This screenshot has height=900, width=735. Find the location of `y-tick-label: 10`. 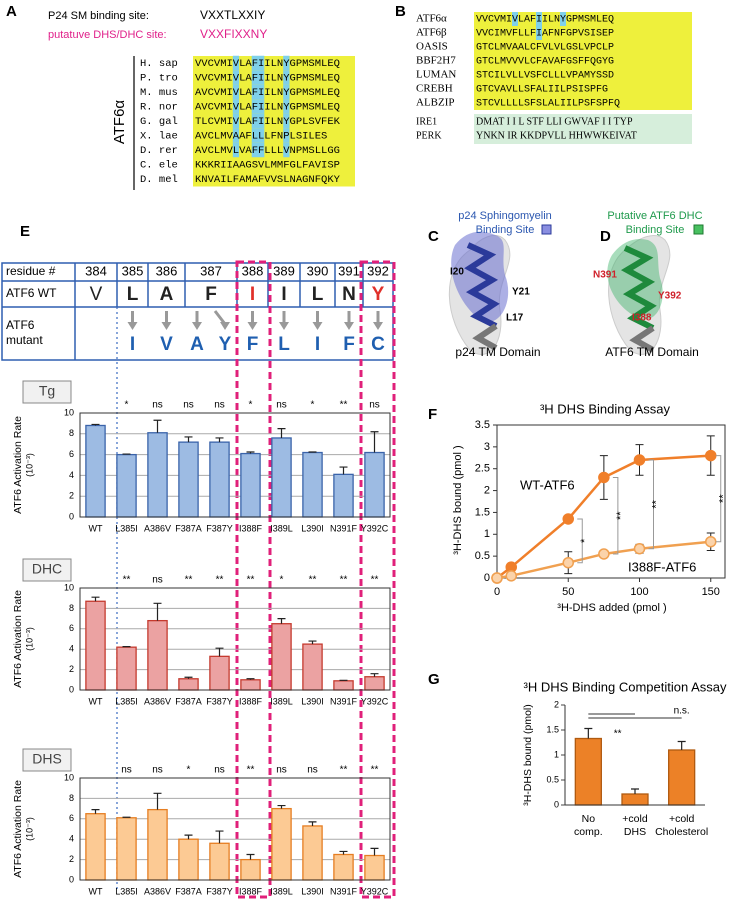

y-tick-label: 10 is located at coordinates (69, 587).